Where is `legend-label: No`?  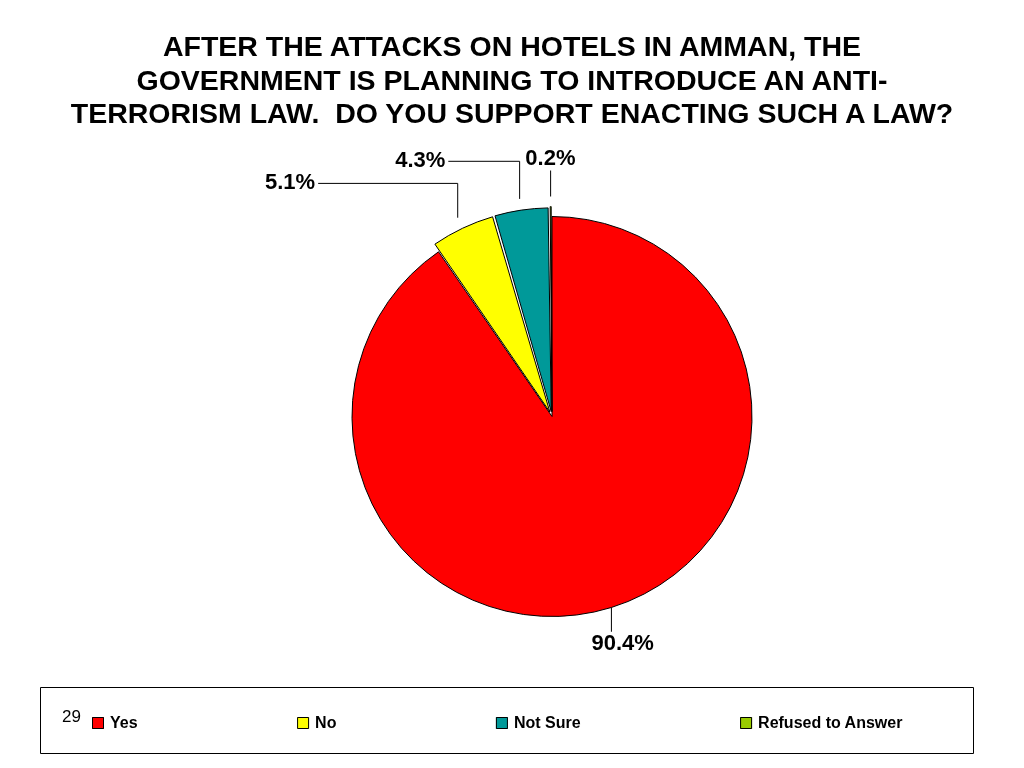
legend-label: No is located at coordinates (326, 723).